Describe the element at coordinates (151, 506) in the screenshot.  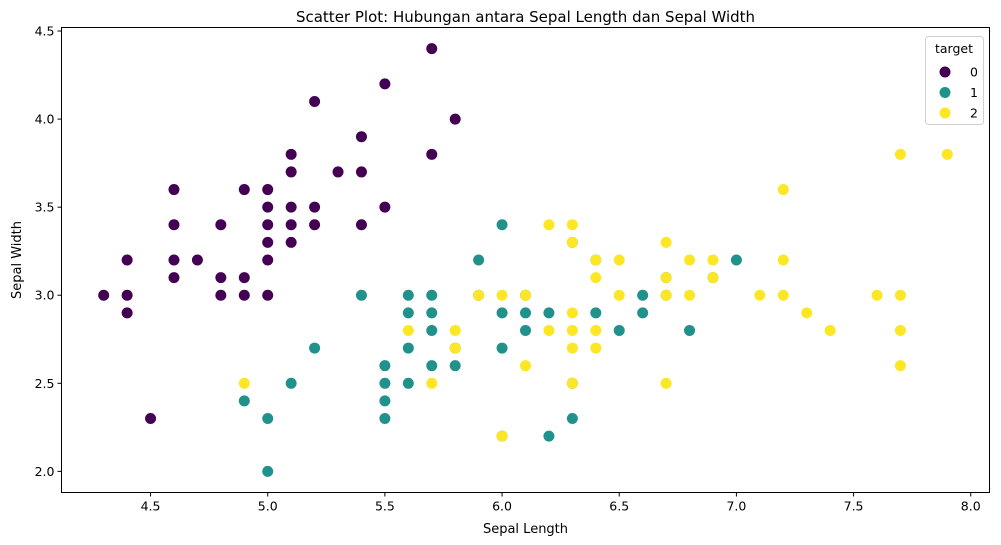
I see `x-tick-label: 4.5` at that location.